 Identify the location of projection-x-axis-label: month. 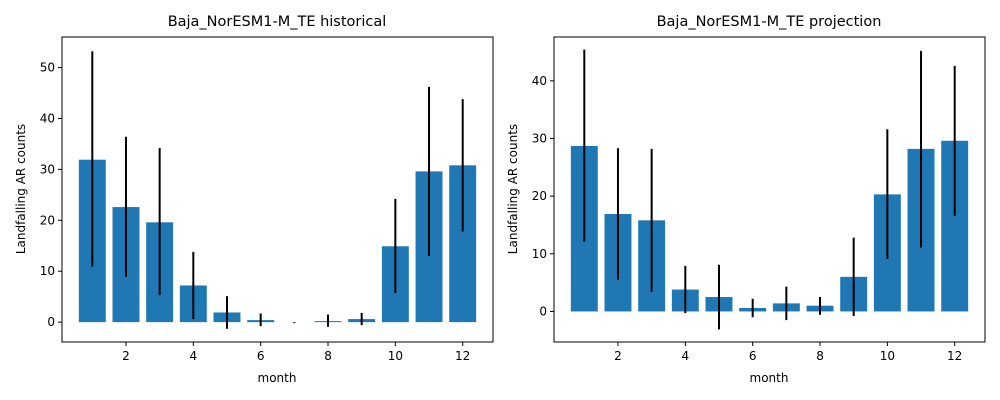
(769, 378).